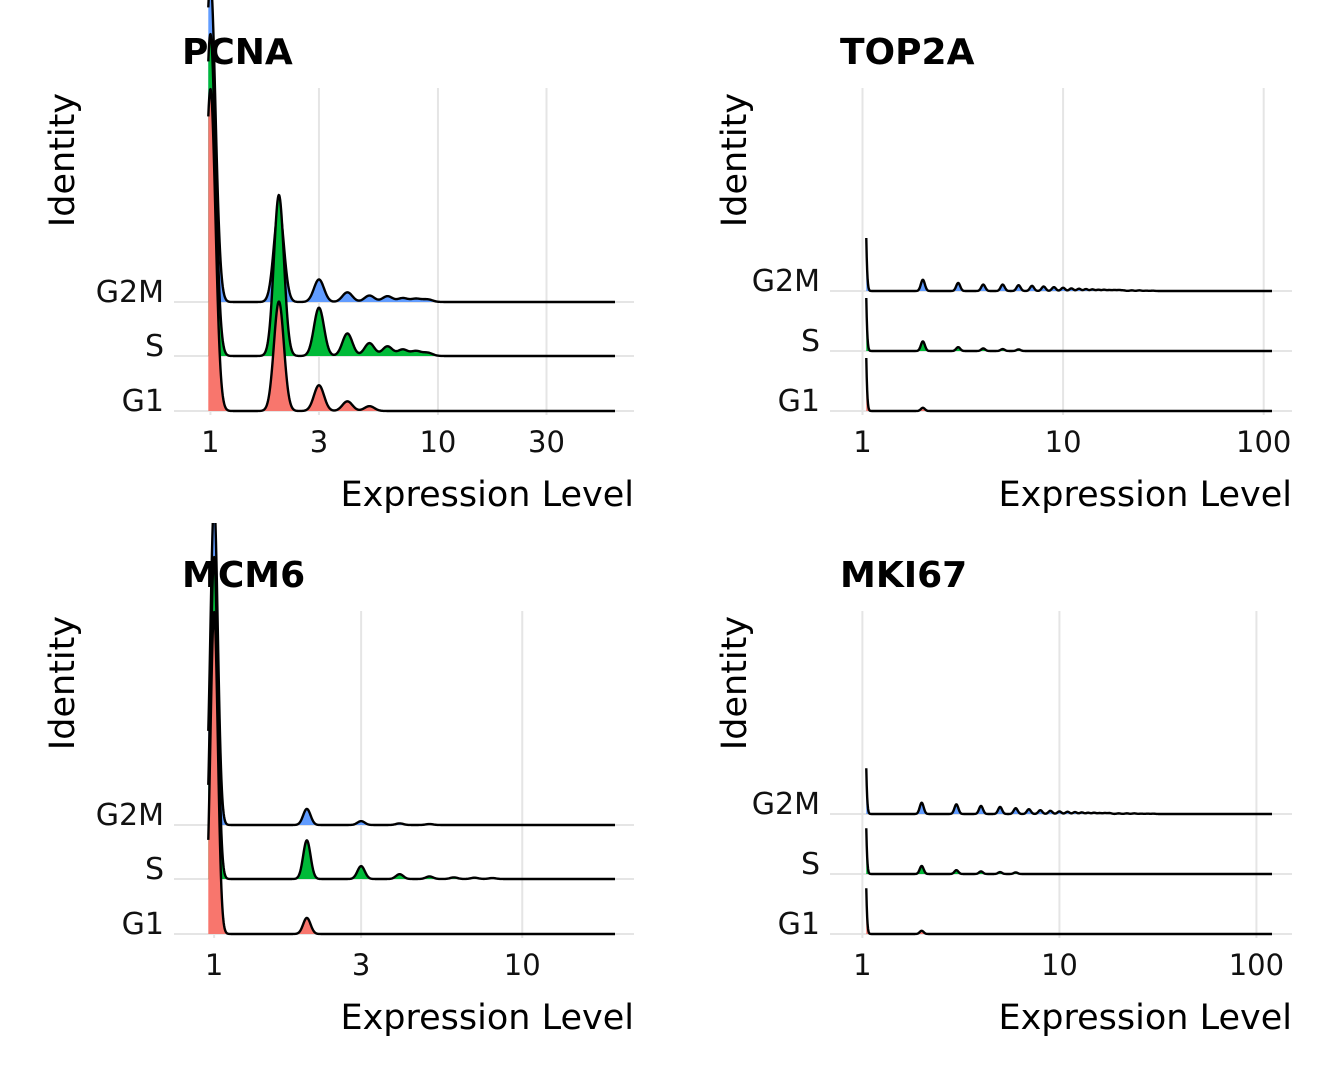  I want to click on panel-title: PCNA, so click(237, 52).